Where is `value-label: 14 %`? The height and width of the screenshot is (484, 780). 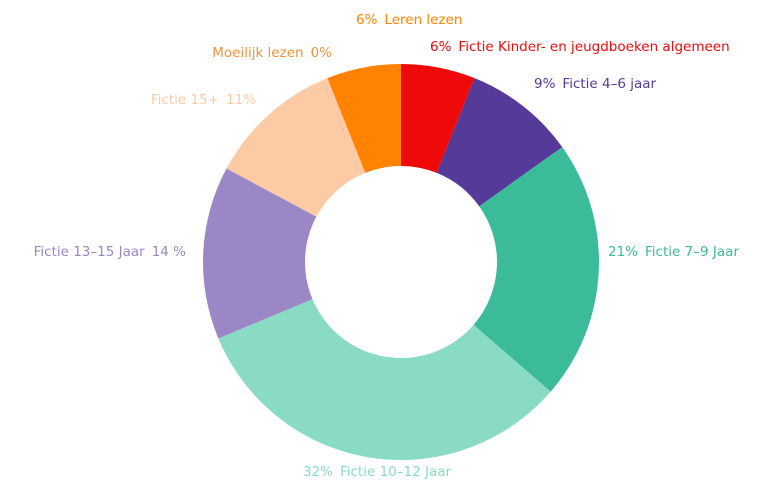 value-label: 14 % is located at coordinates (169, 252).